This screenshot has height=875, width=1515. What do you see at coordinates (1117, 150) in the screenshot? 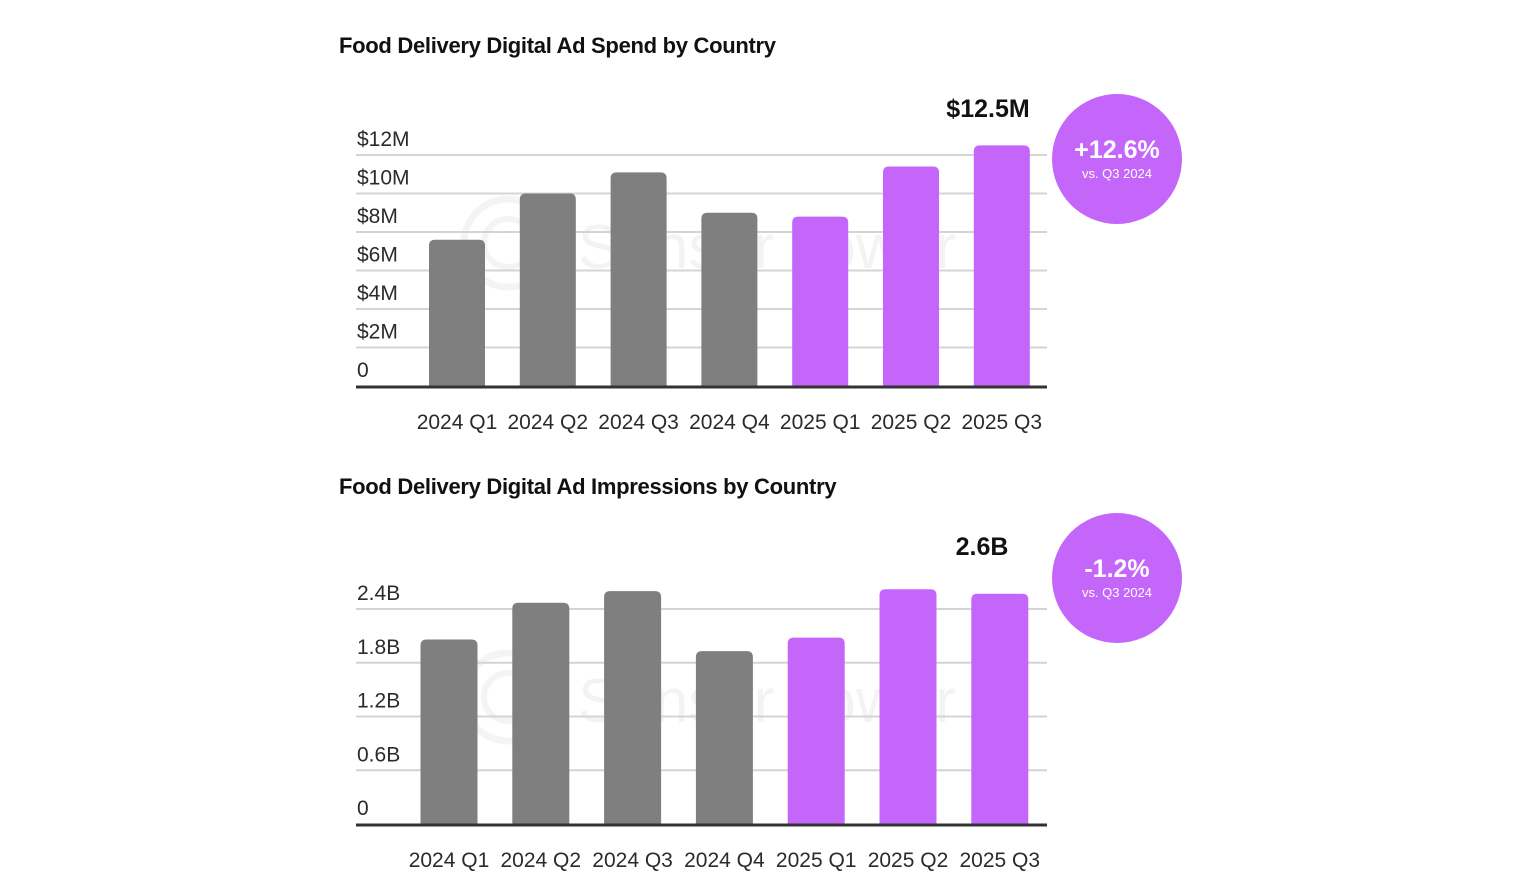
I see `change-percent: +12.6%` at bounding box center [1117, 150].